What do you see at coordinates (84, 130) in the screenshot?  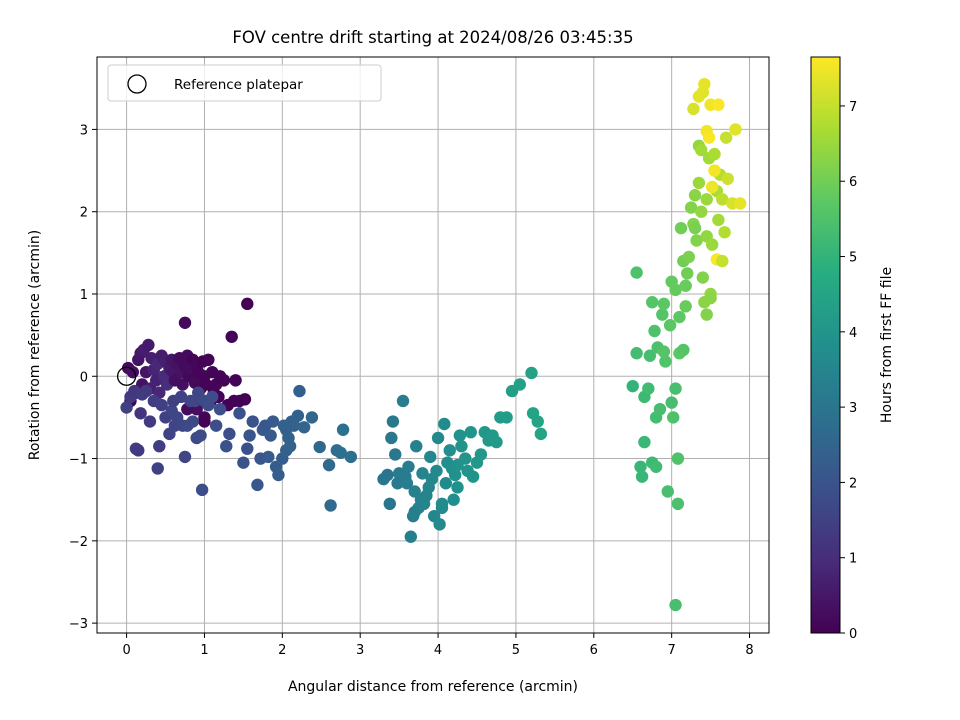 I see `y-tick-label: 3` at bounding box center [84, 130].